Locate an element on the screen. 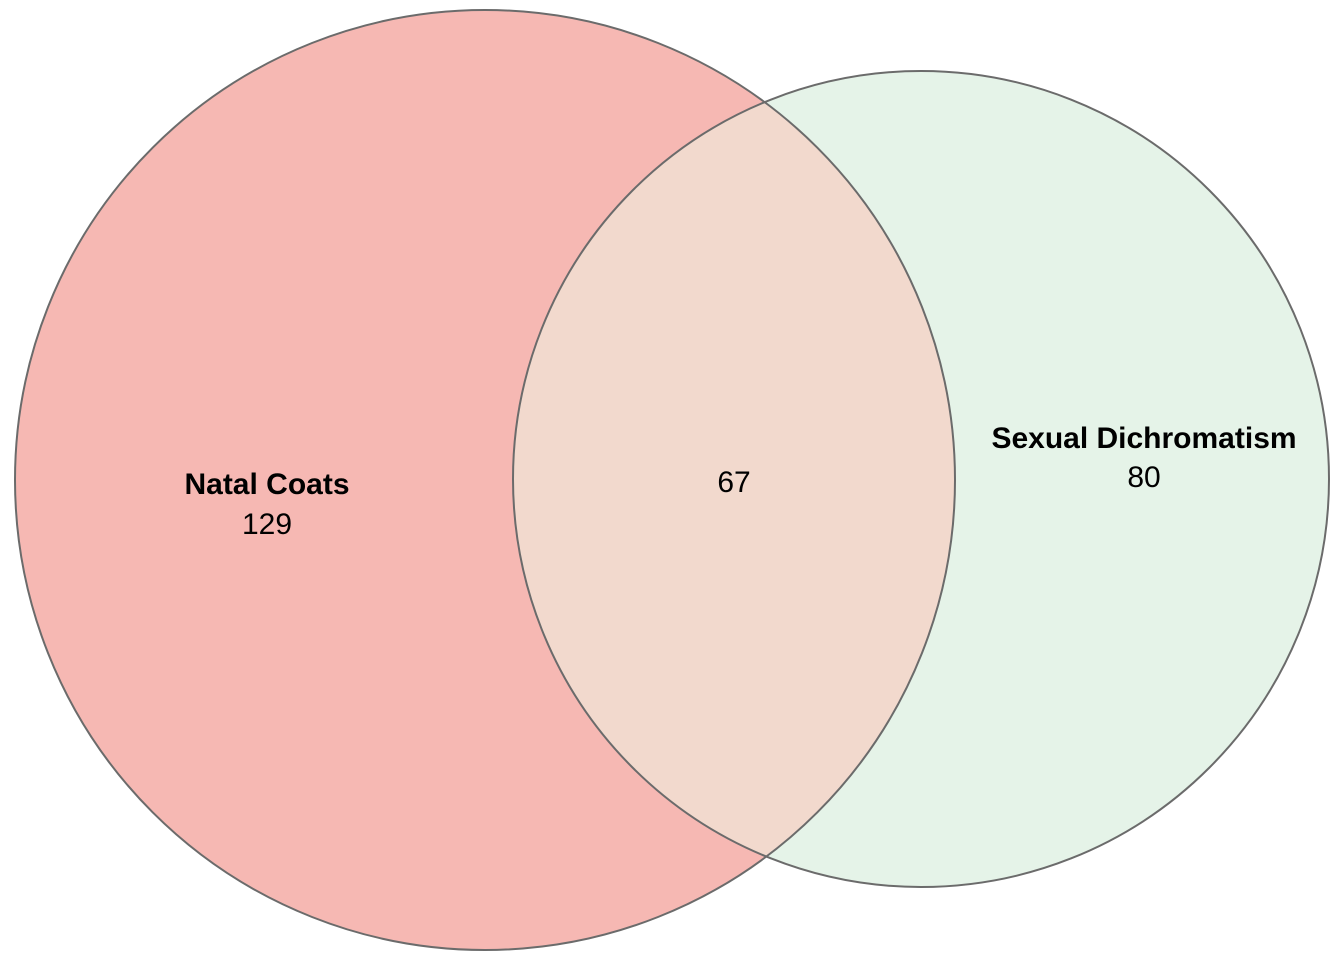  natal-coats-count: 129 is located at coordinates (267, 524).